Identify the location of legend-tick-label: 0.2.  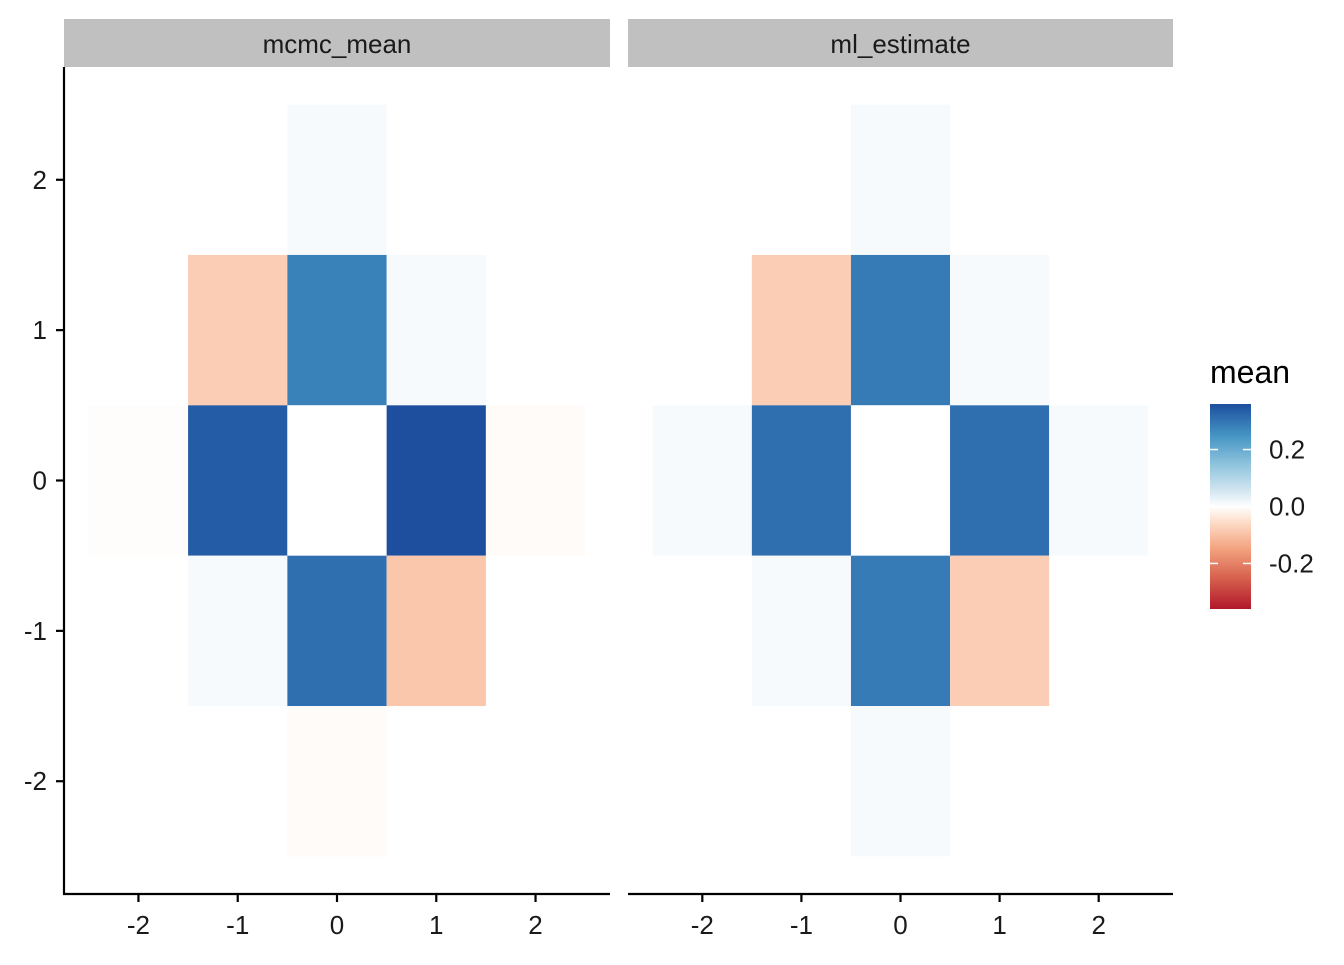
(1287, 450).